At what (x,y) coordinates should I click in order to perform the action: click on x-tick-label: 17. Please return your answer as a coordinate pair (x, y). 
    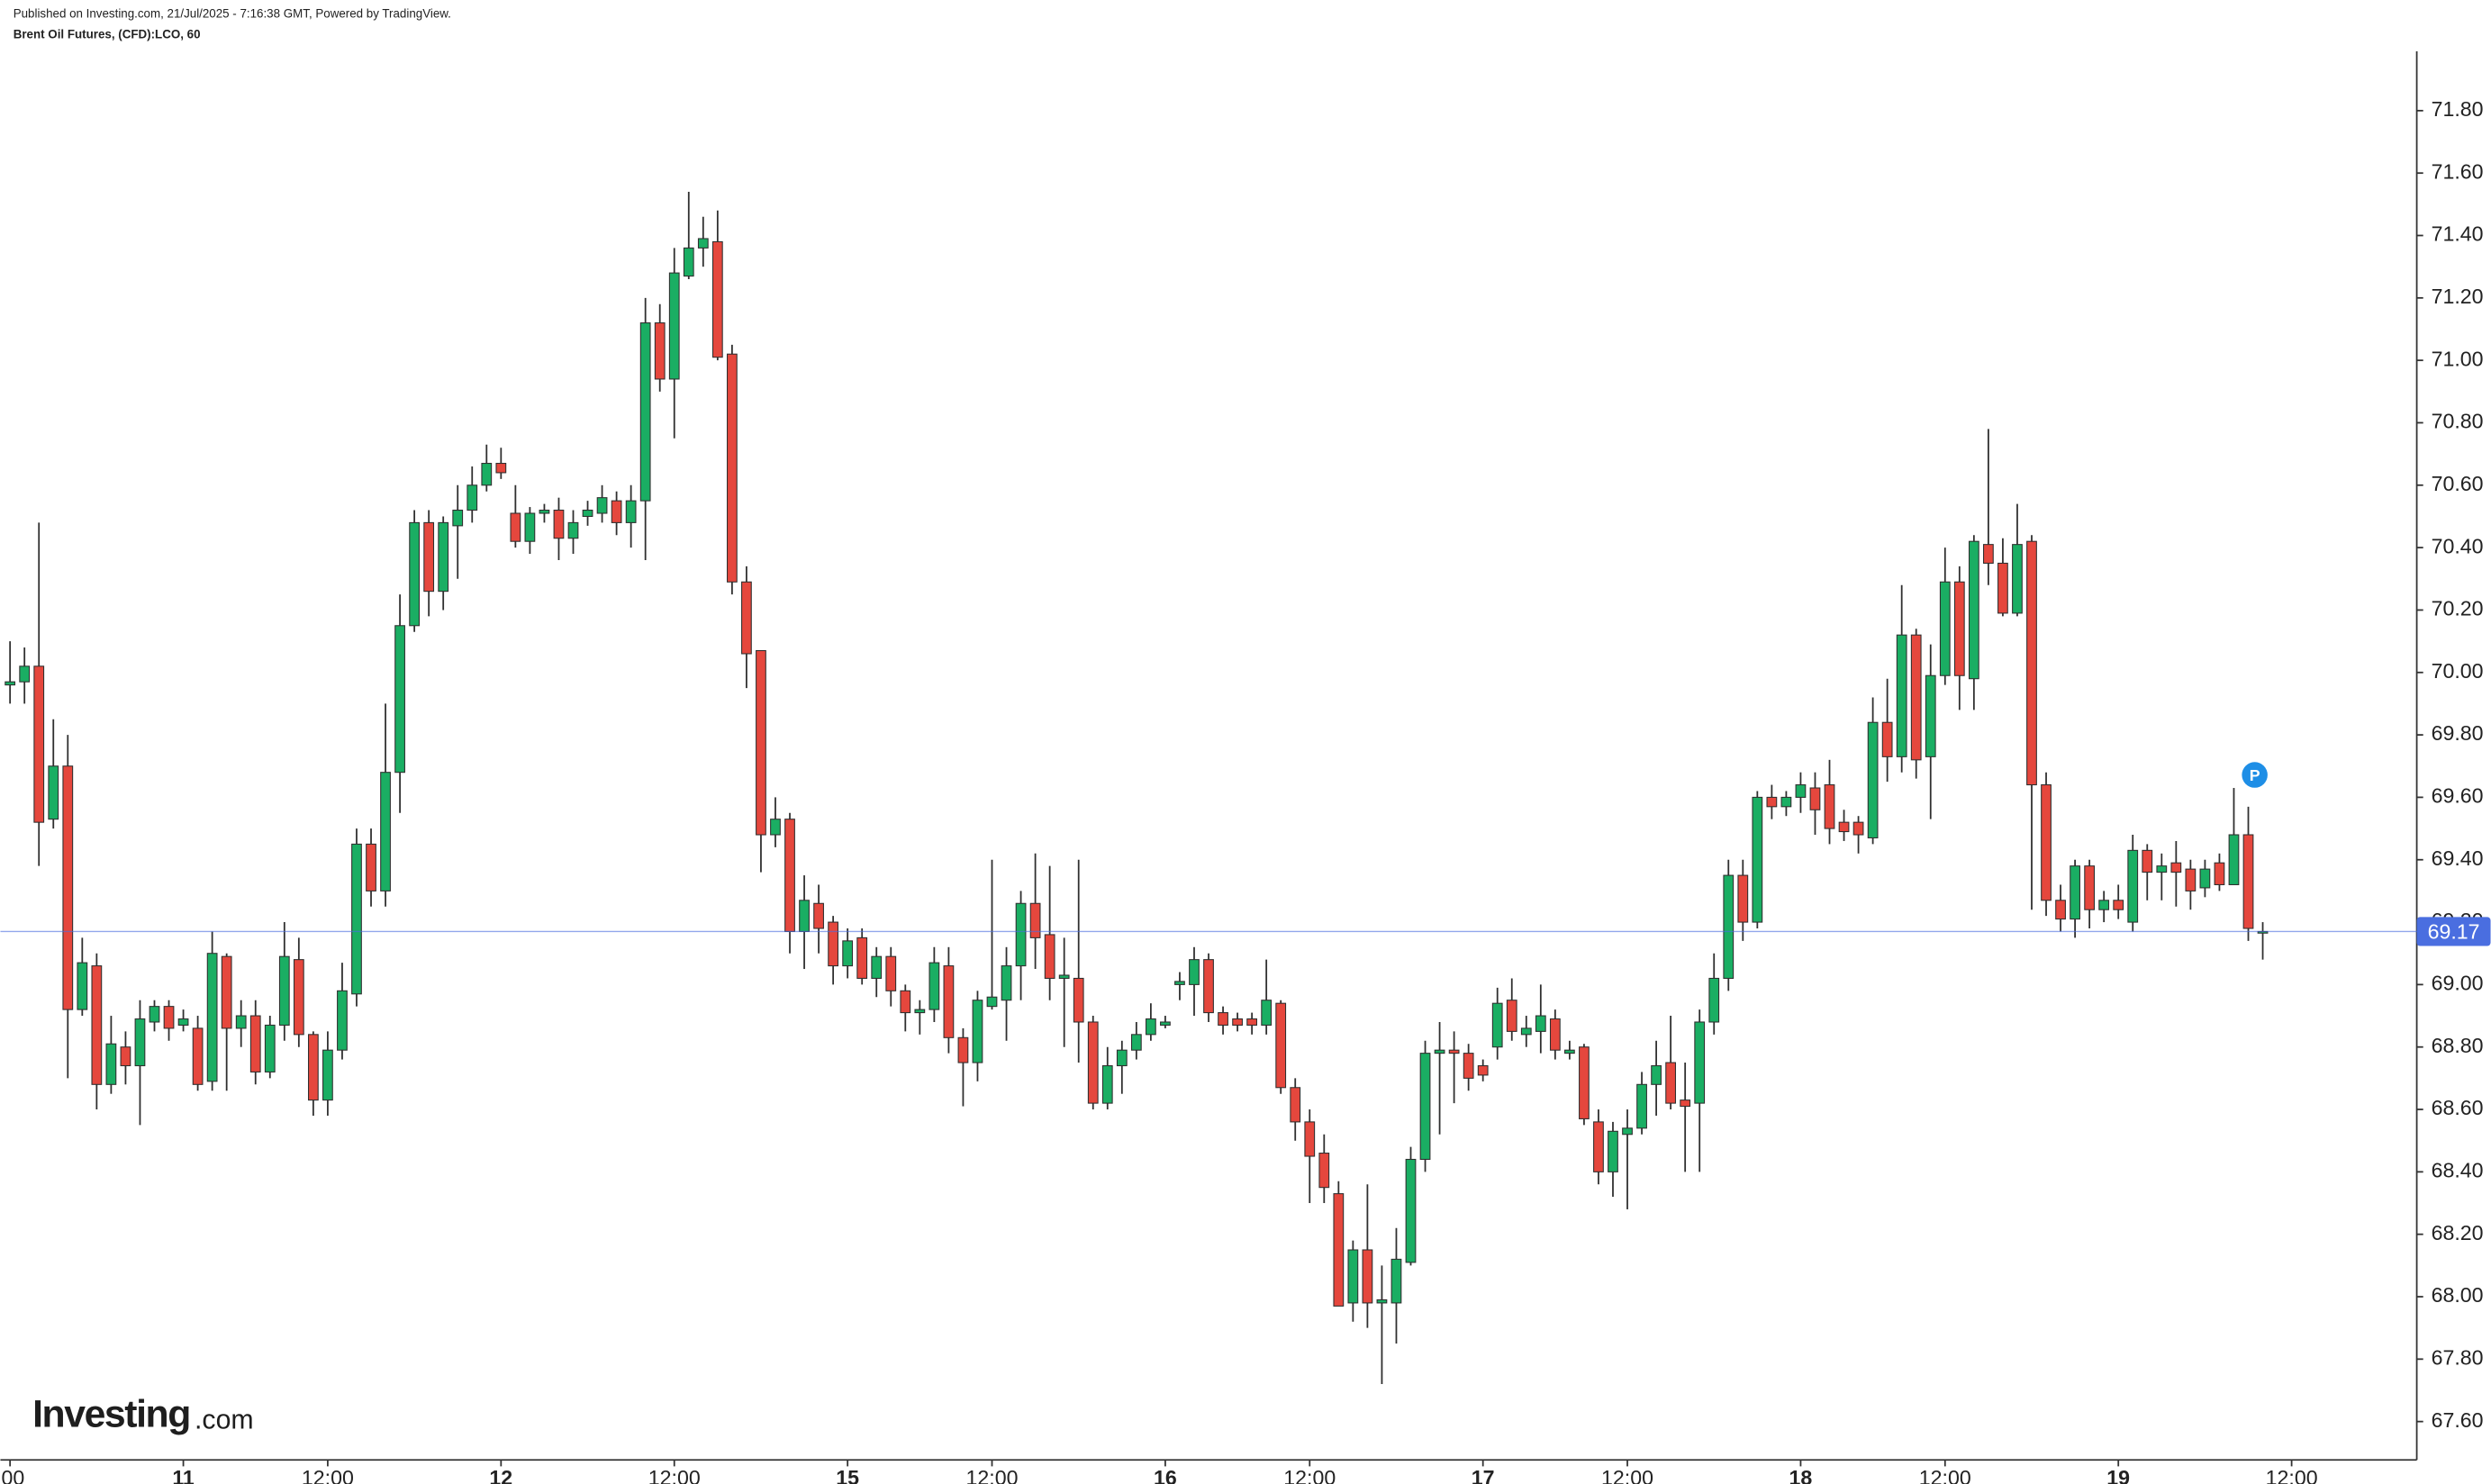
    Looking at the image, I should click on (1483, 1475).